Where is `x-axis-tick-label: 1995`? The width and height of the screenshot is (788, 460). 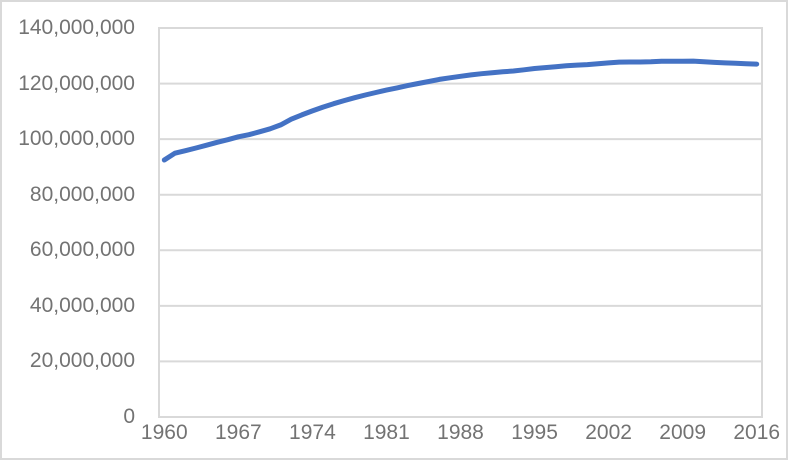 x-axis-tick-label: 1995 is located at coordinates (534, 432).